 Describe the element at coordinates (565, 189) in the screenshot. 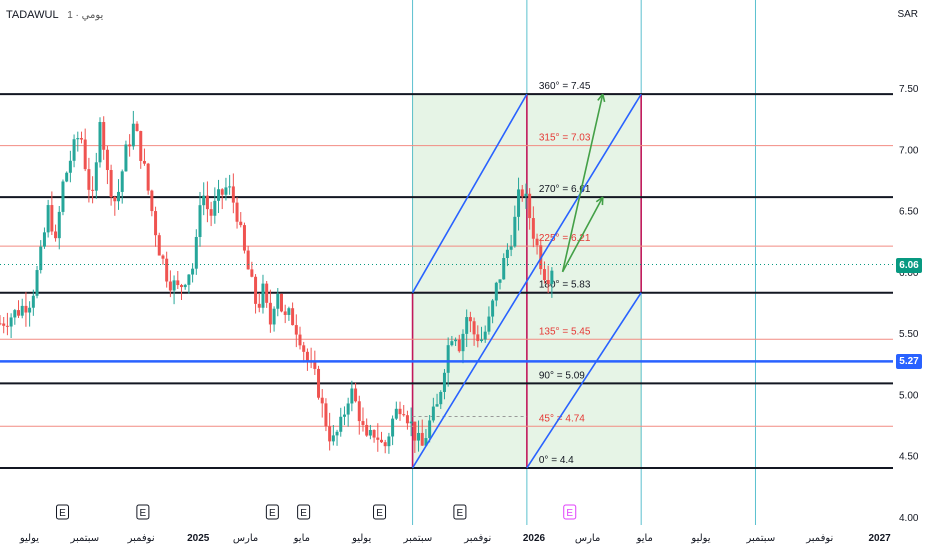

I see `level-label: 270° = 6.61` at that location.